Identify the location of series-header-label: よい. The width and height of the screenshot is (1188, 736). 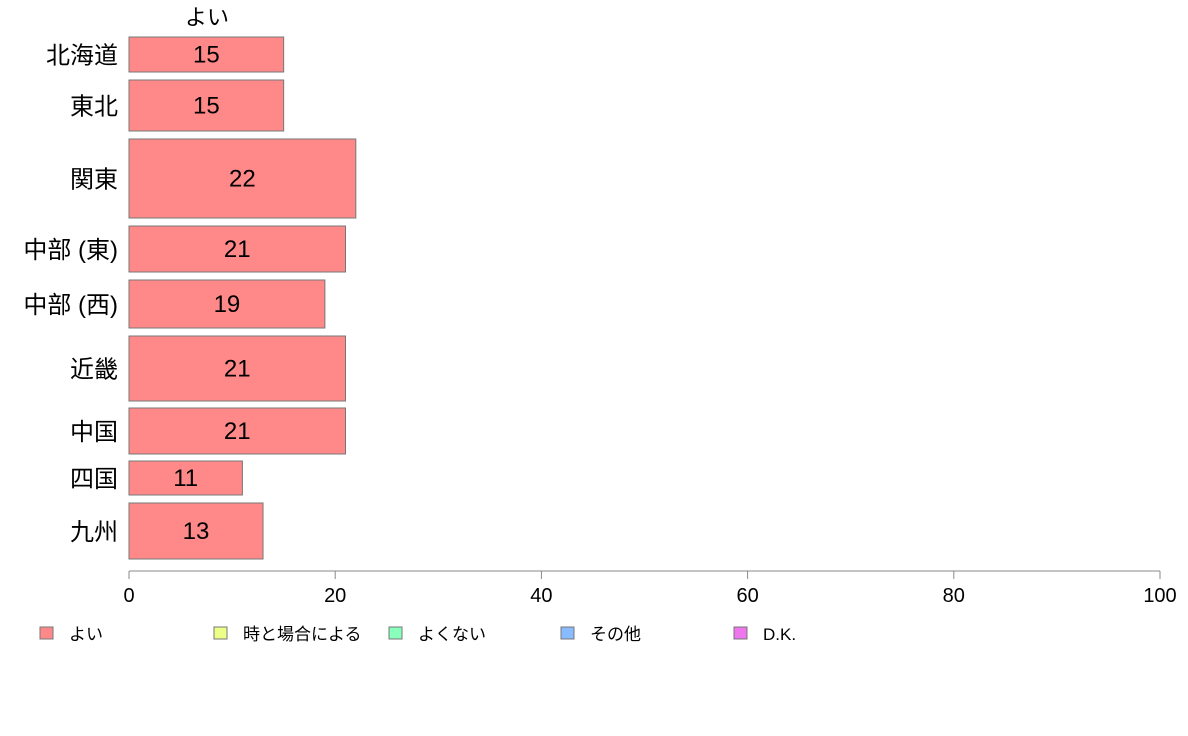
(207, 17).